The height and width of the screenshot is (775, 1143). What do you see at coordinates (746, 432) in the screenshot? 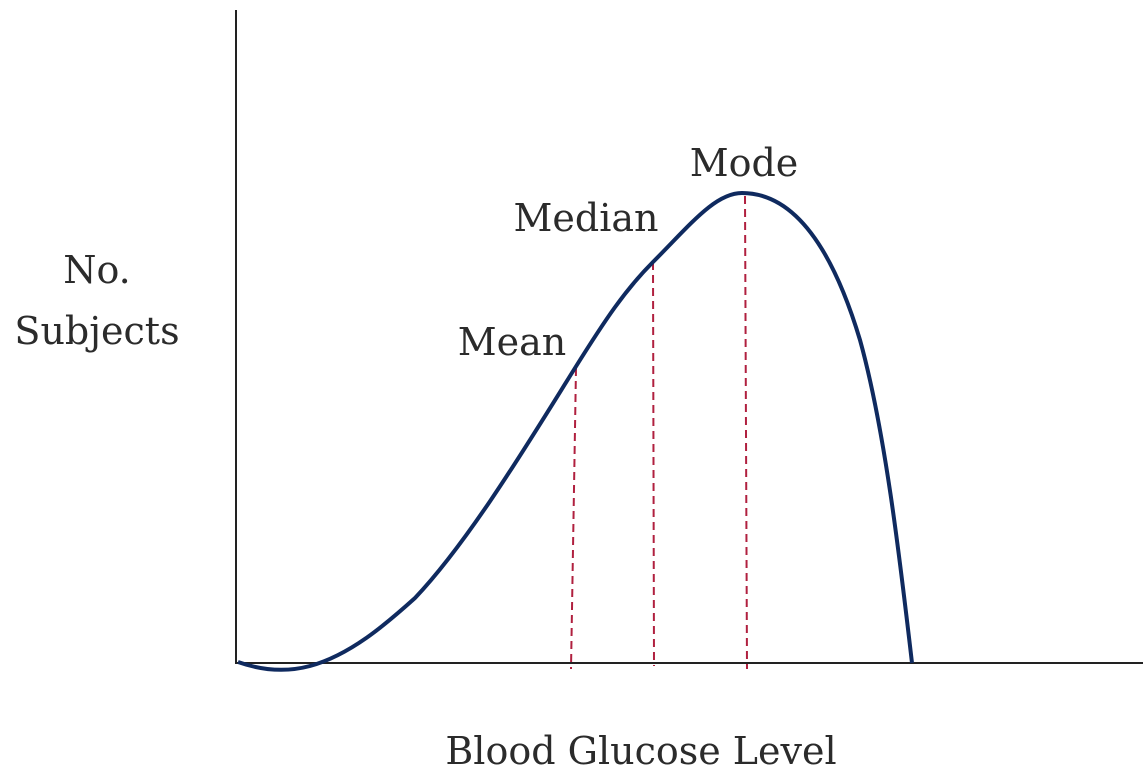
I see `mode-line` at bounding box center [746, 432].